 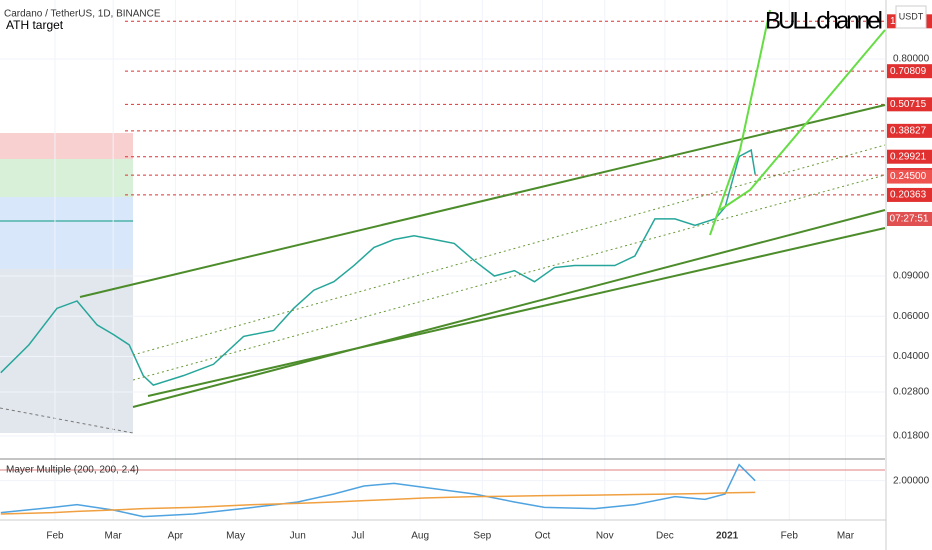 What do you see at coordinates (911, 435) in the screenshot?
I see `y-tick-label: 0.01800` at bounding box center [911, 435].